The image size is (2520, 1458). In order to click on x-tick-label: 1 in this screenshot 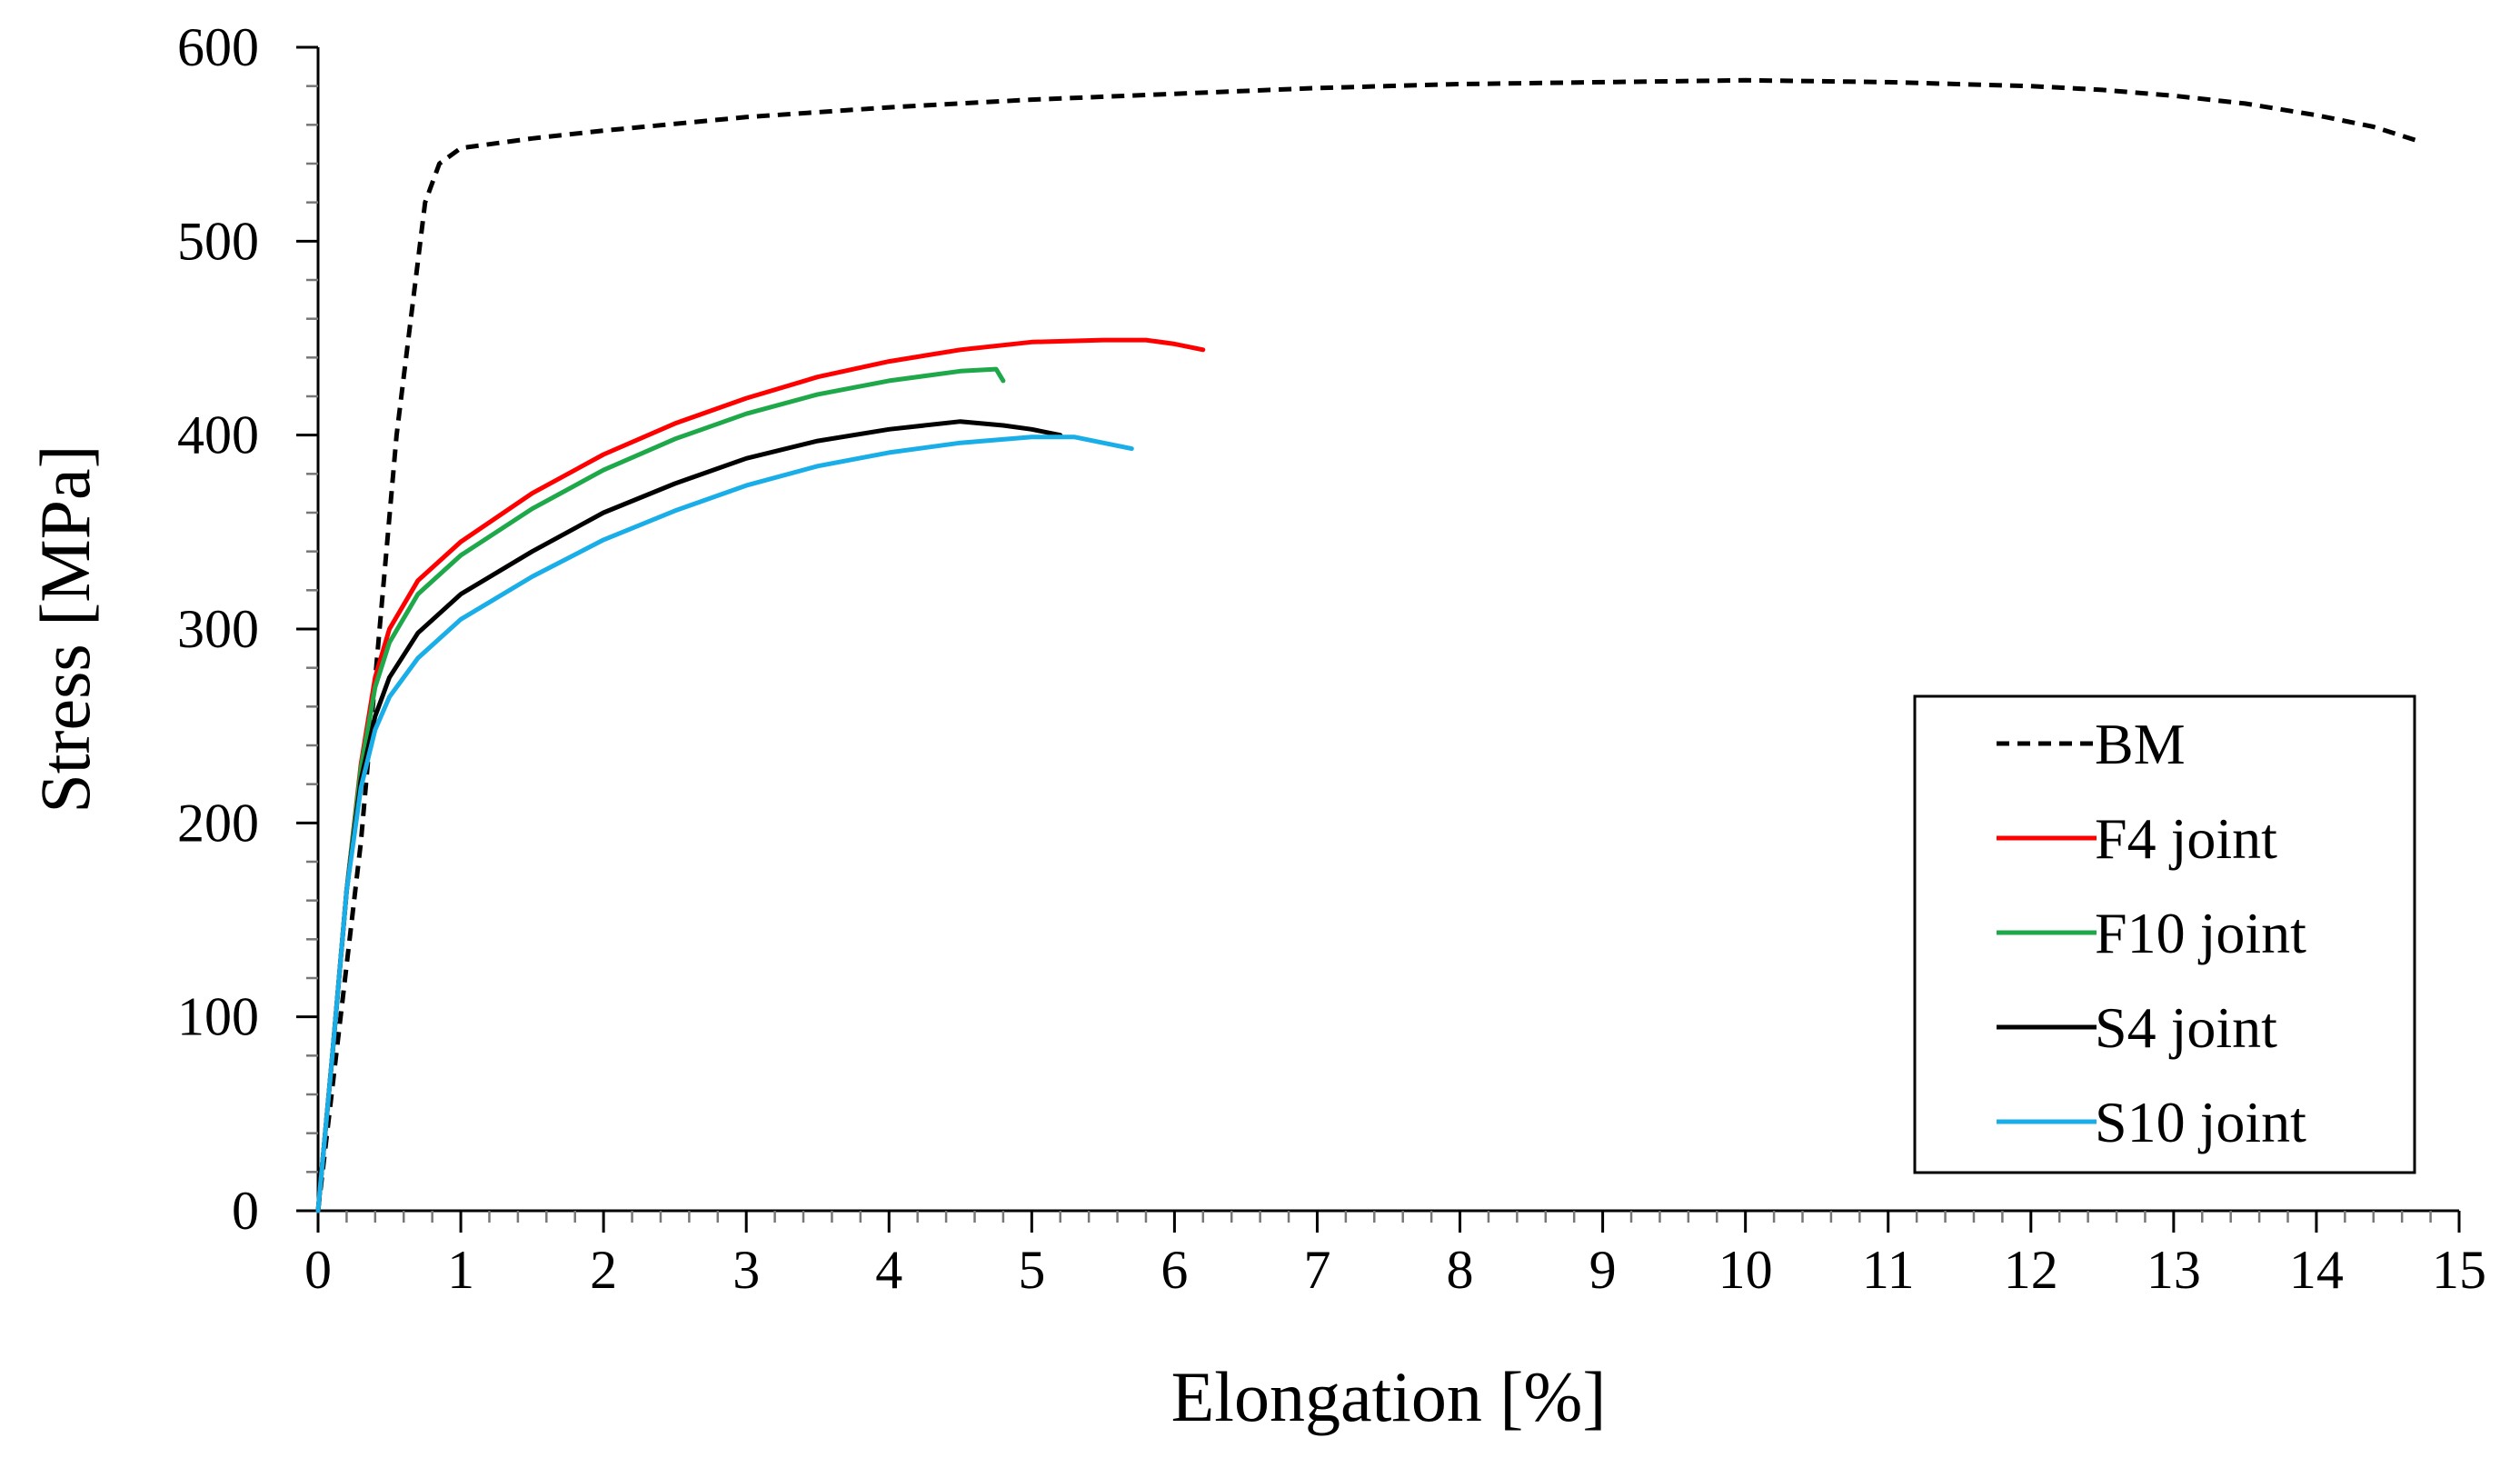, I will do `click(460, 1270)`.